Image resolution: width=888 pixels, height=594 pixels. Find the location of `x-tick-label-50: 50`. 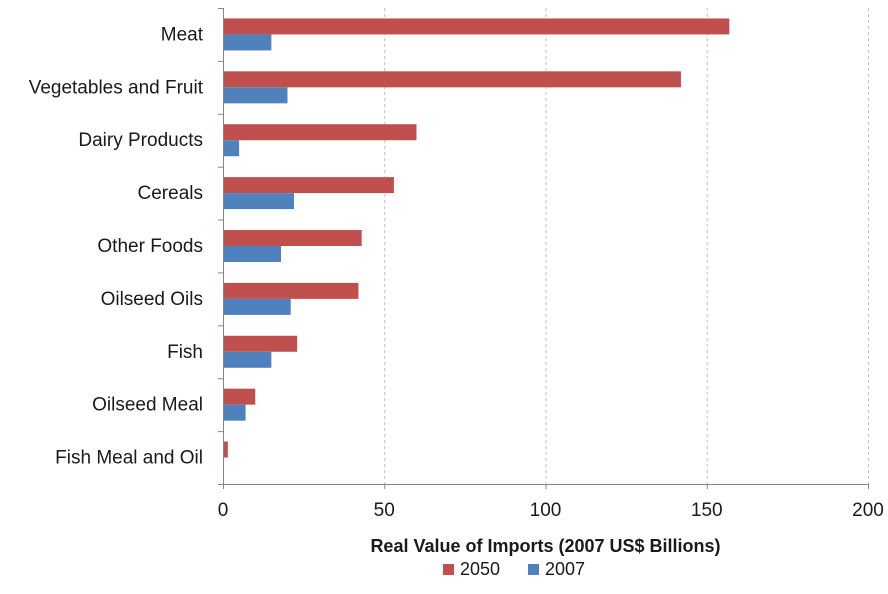

x-tick-label-50: 50 is located at coordinates (384, 510).